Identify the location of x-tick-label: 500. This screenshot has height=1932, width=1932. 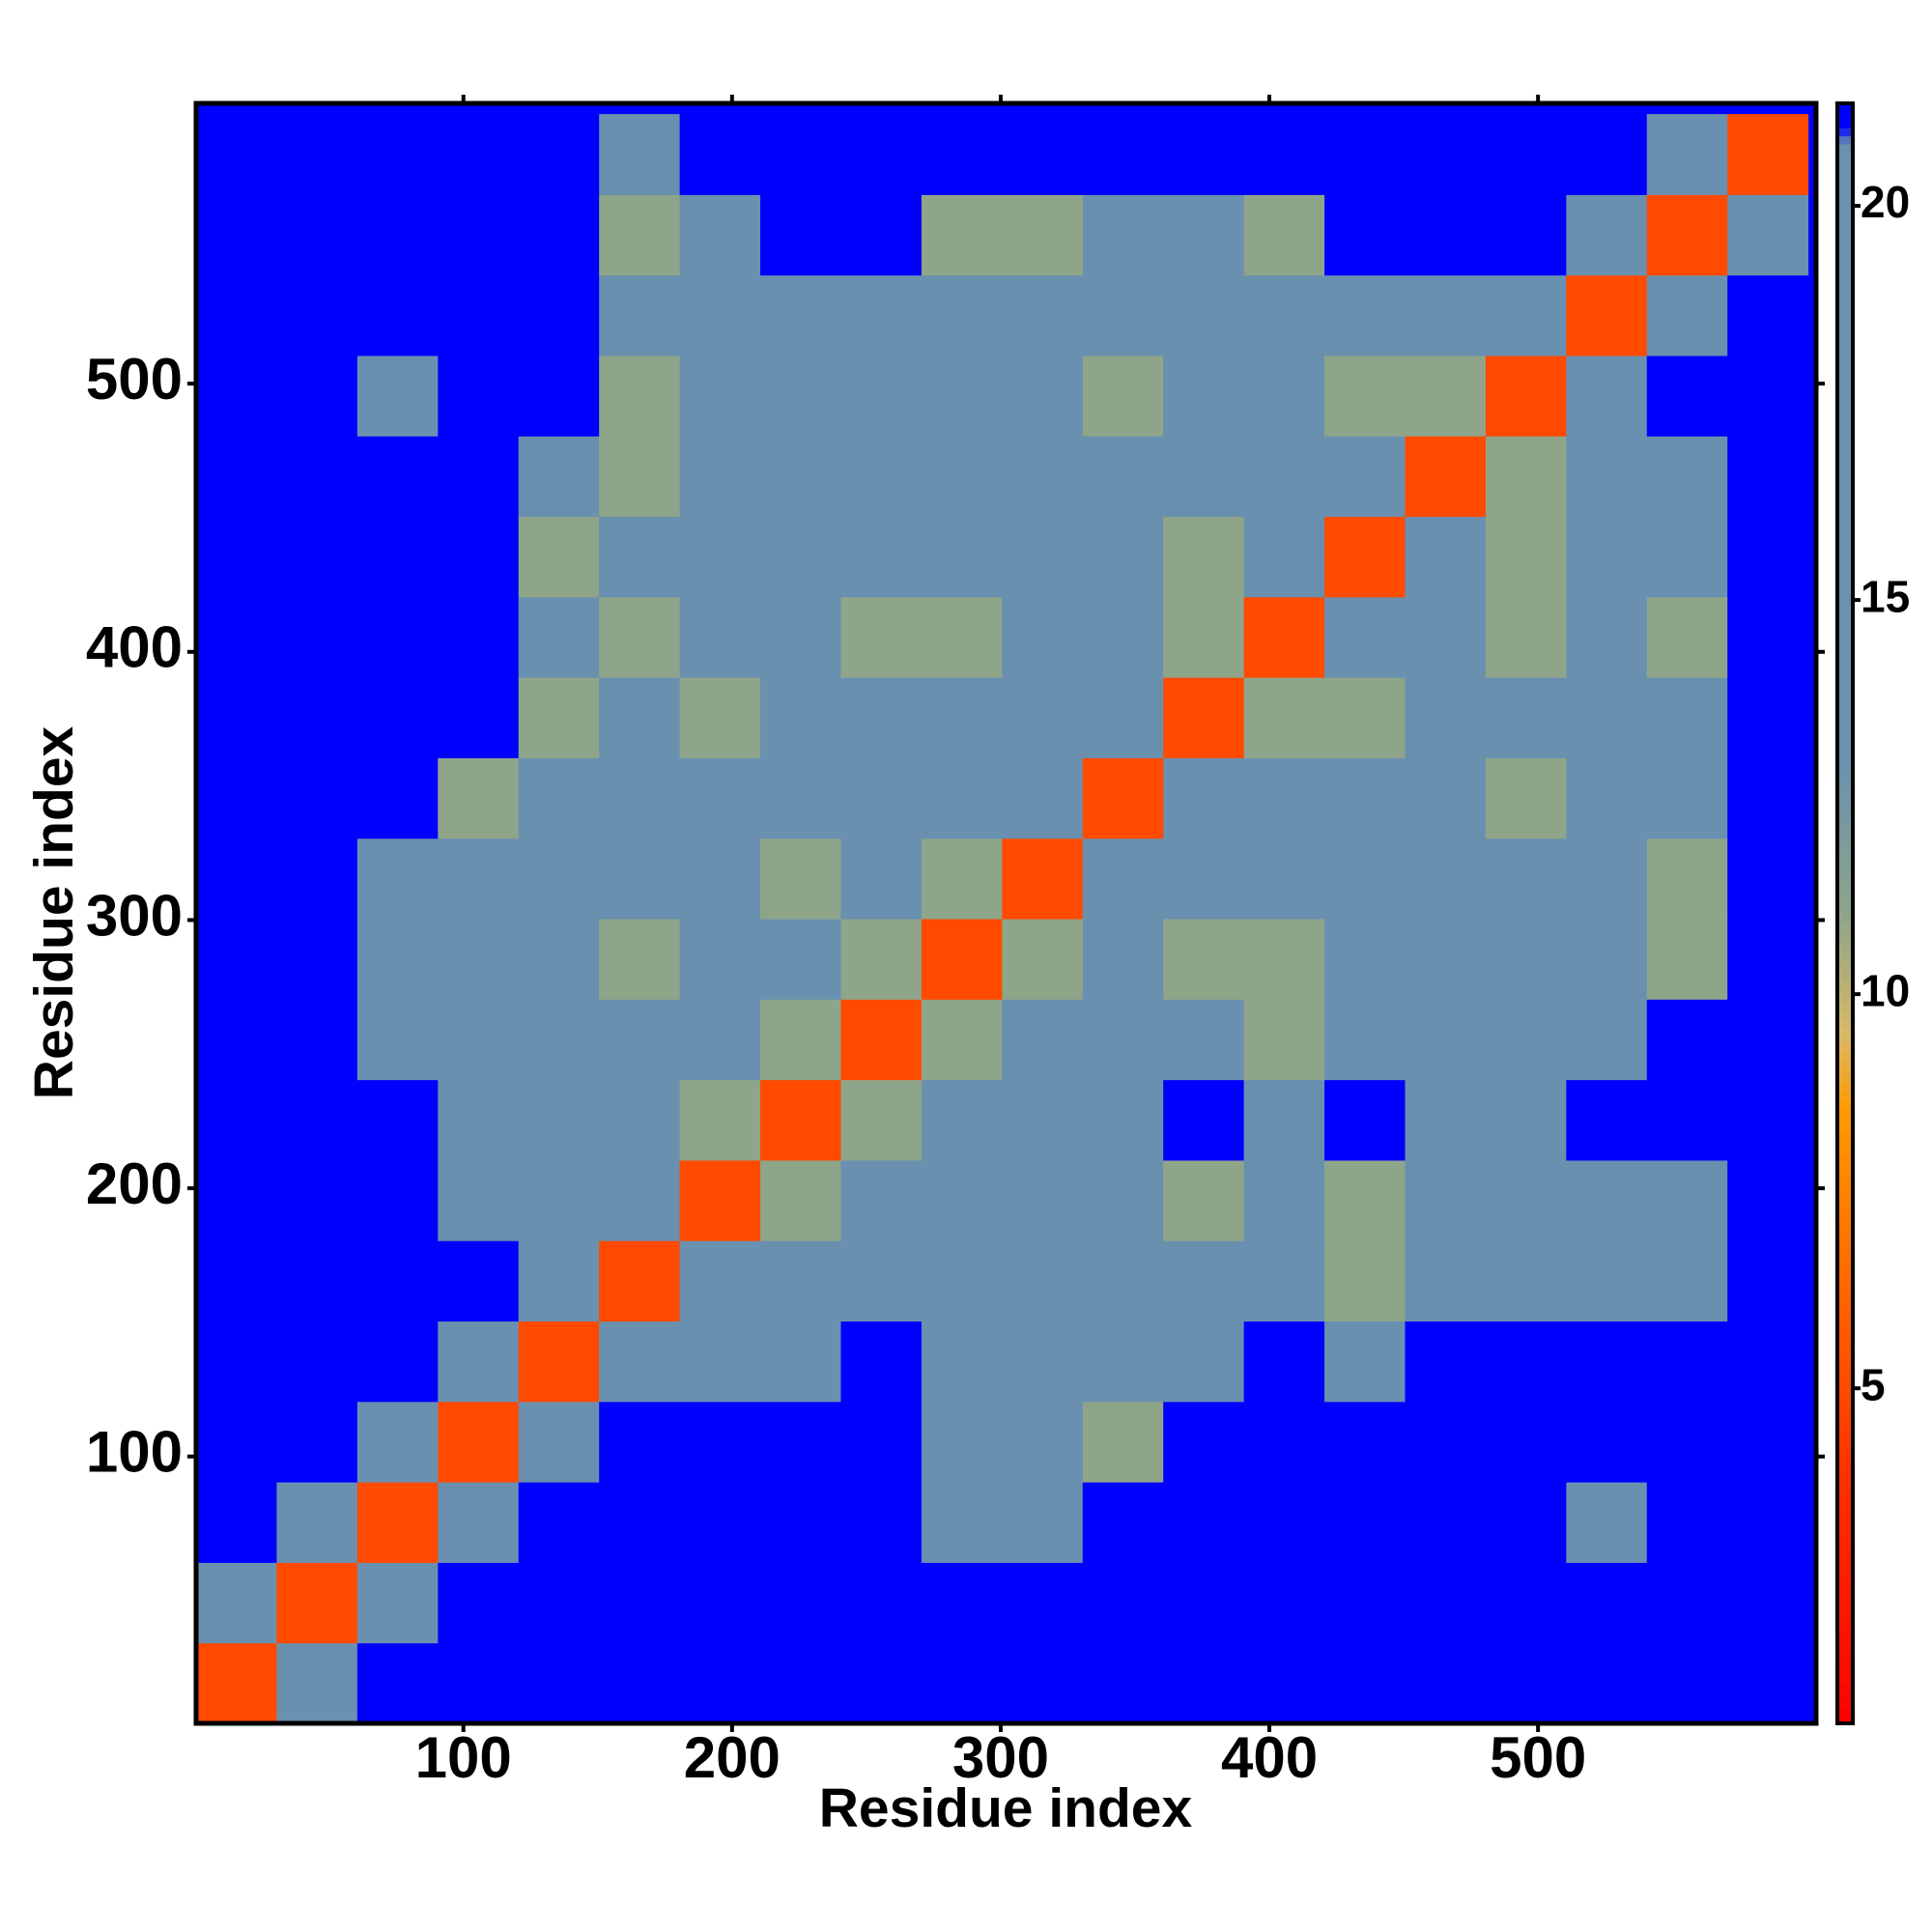
(1538, 1757).